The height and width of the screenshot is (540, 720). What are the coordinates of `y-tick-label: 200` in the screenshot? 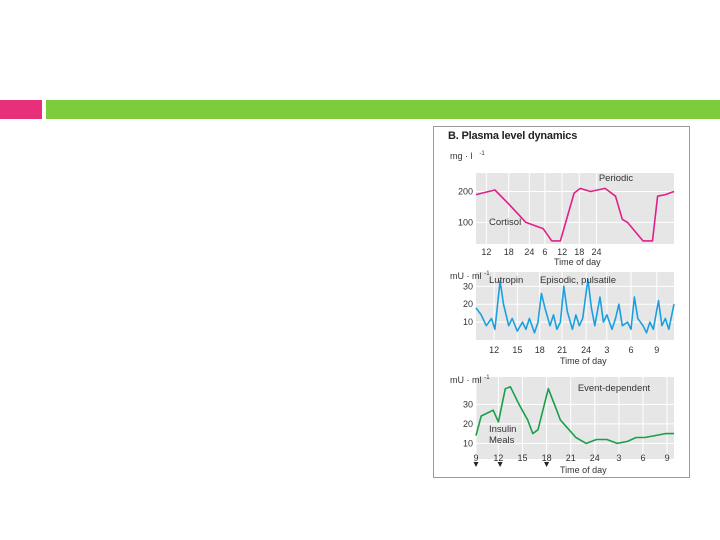 It's located at (465, 192).